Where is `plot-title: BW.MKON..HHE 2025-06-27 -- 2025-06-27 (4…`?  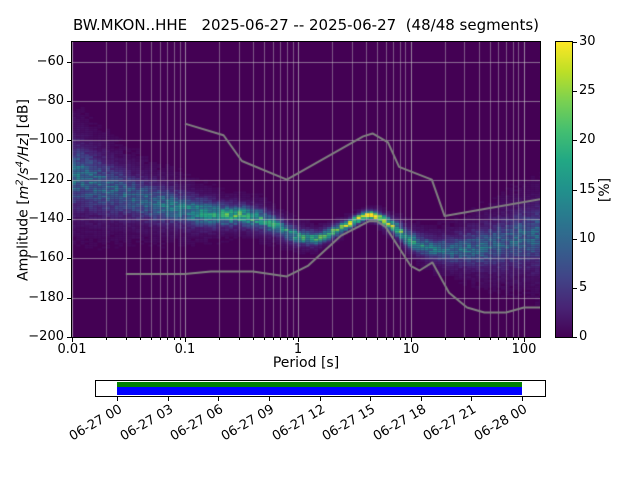 plot-title: BW.MKON..HHE 2025-06-27 -- 2025-06-27 (4… is located at coordinates (306, 25).